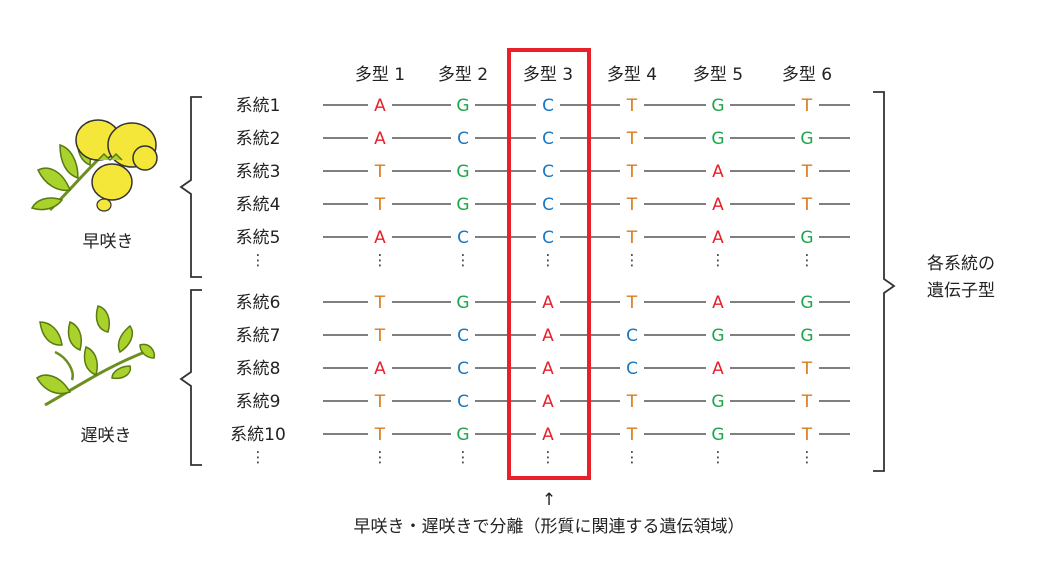 The image size is (1050, 587). I want to click on early-group-brace, so click(190, 187).